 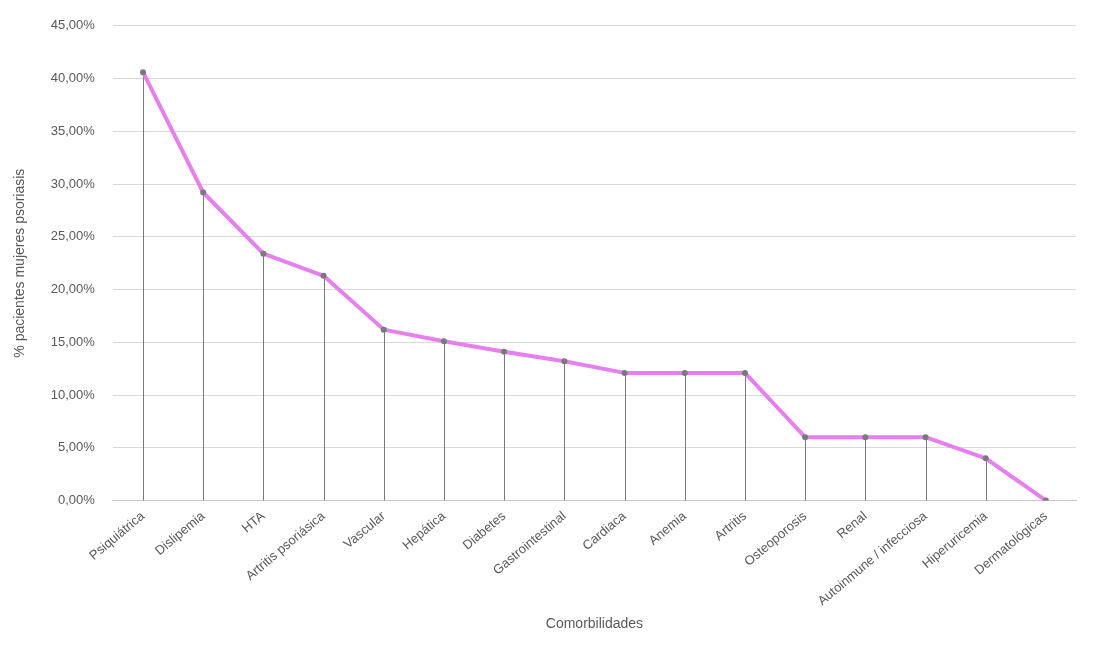 I want to click on y-tick-label: 20,00%, so click(x=73, y=289).